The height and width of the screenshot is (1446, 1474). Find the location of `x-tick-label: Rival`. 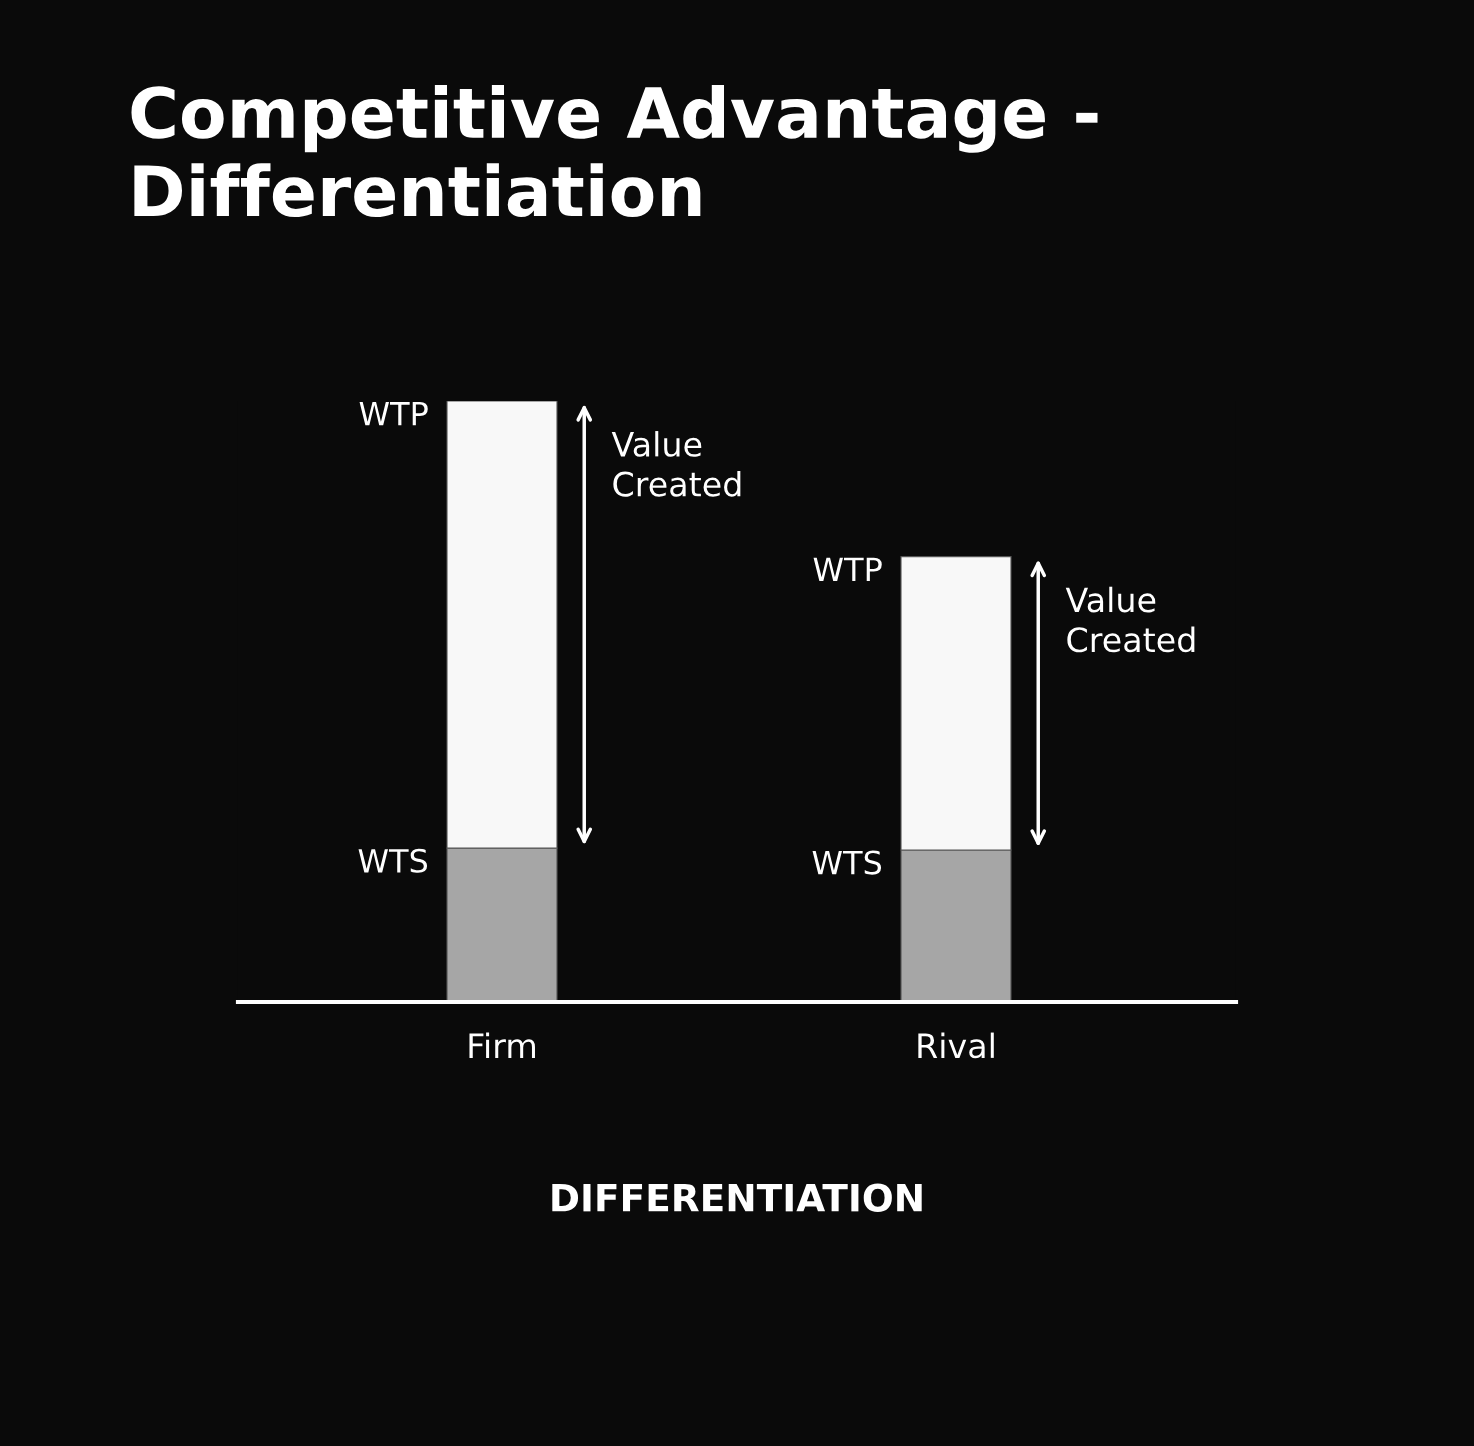

x-tick-label: Rival is located at coordinates (956, 1045).